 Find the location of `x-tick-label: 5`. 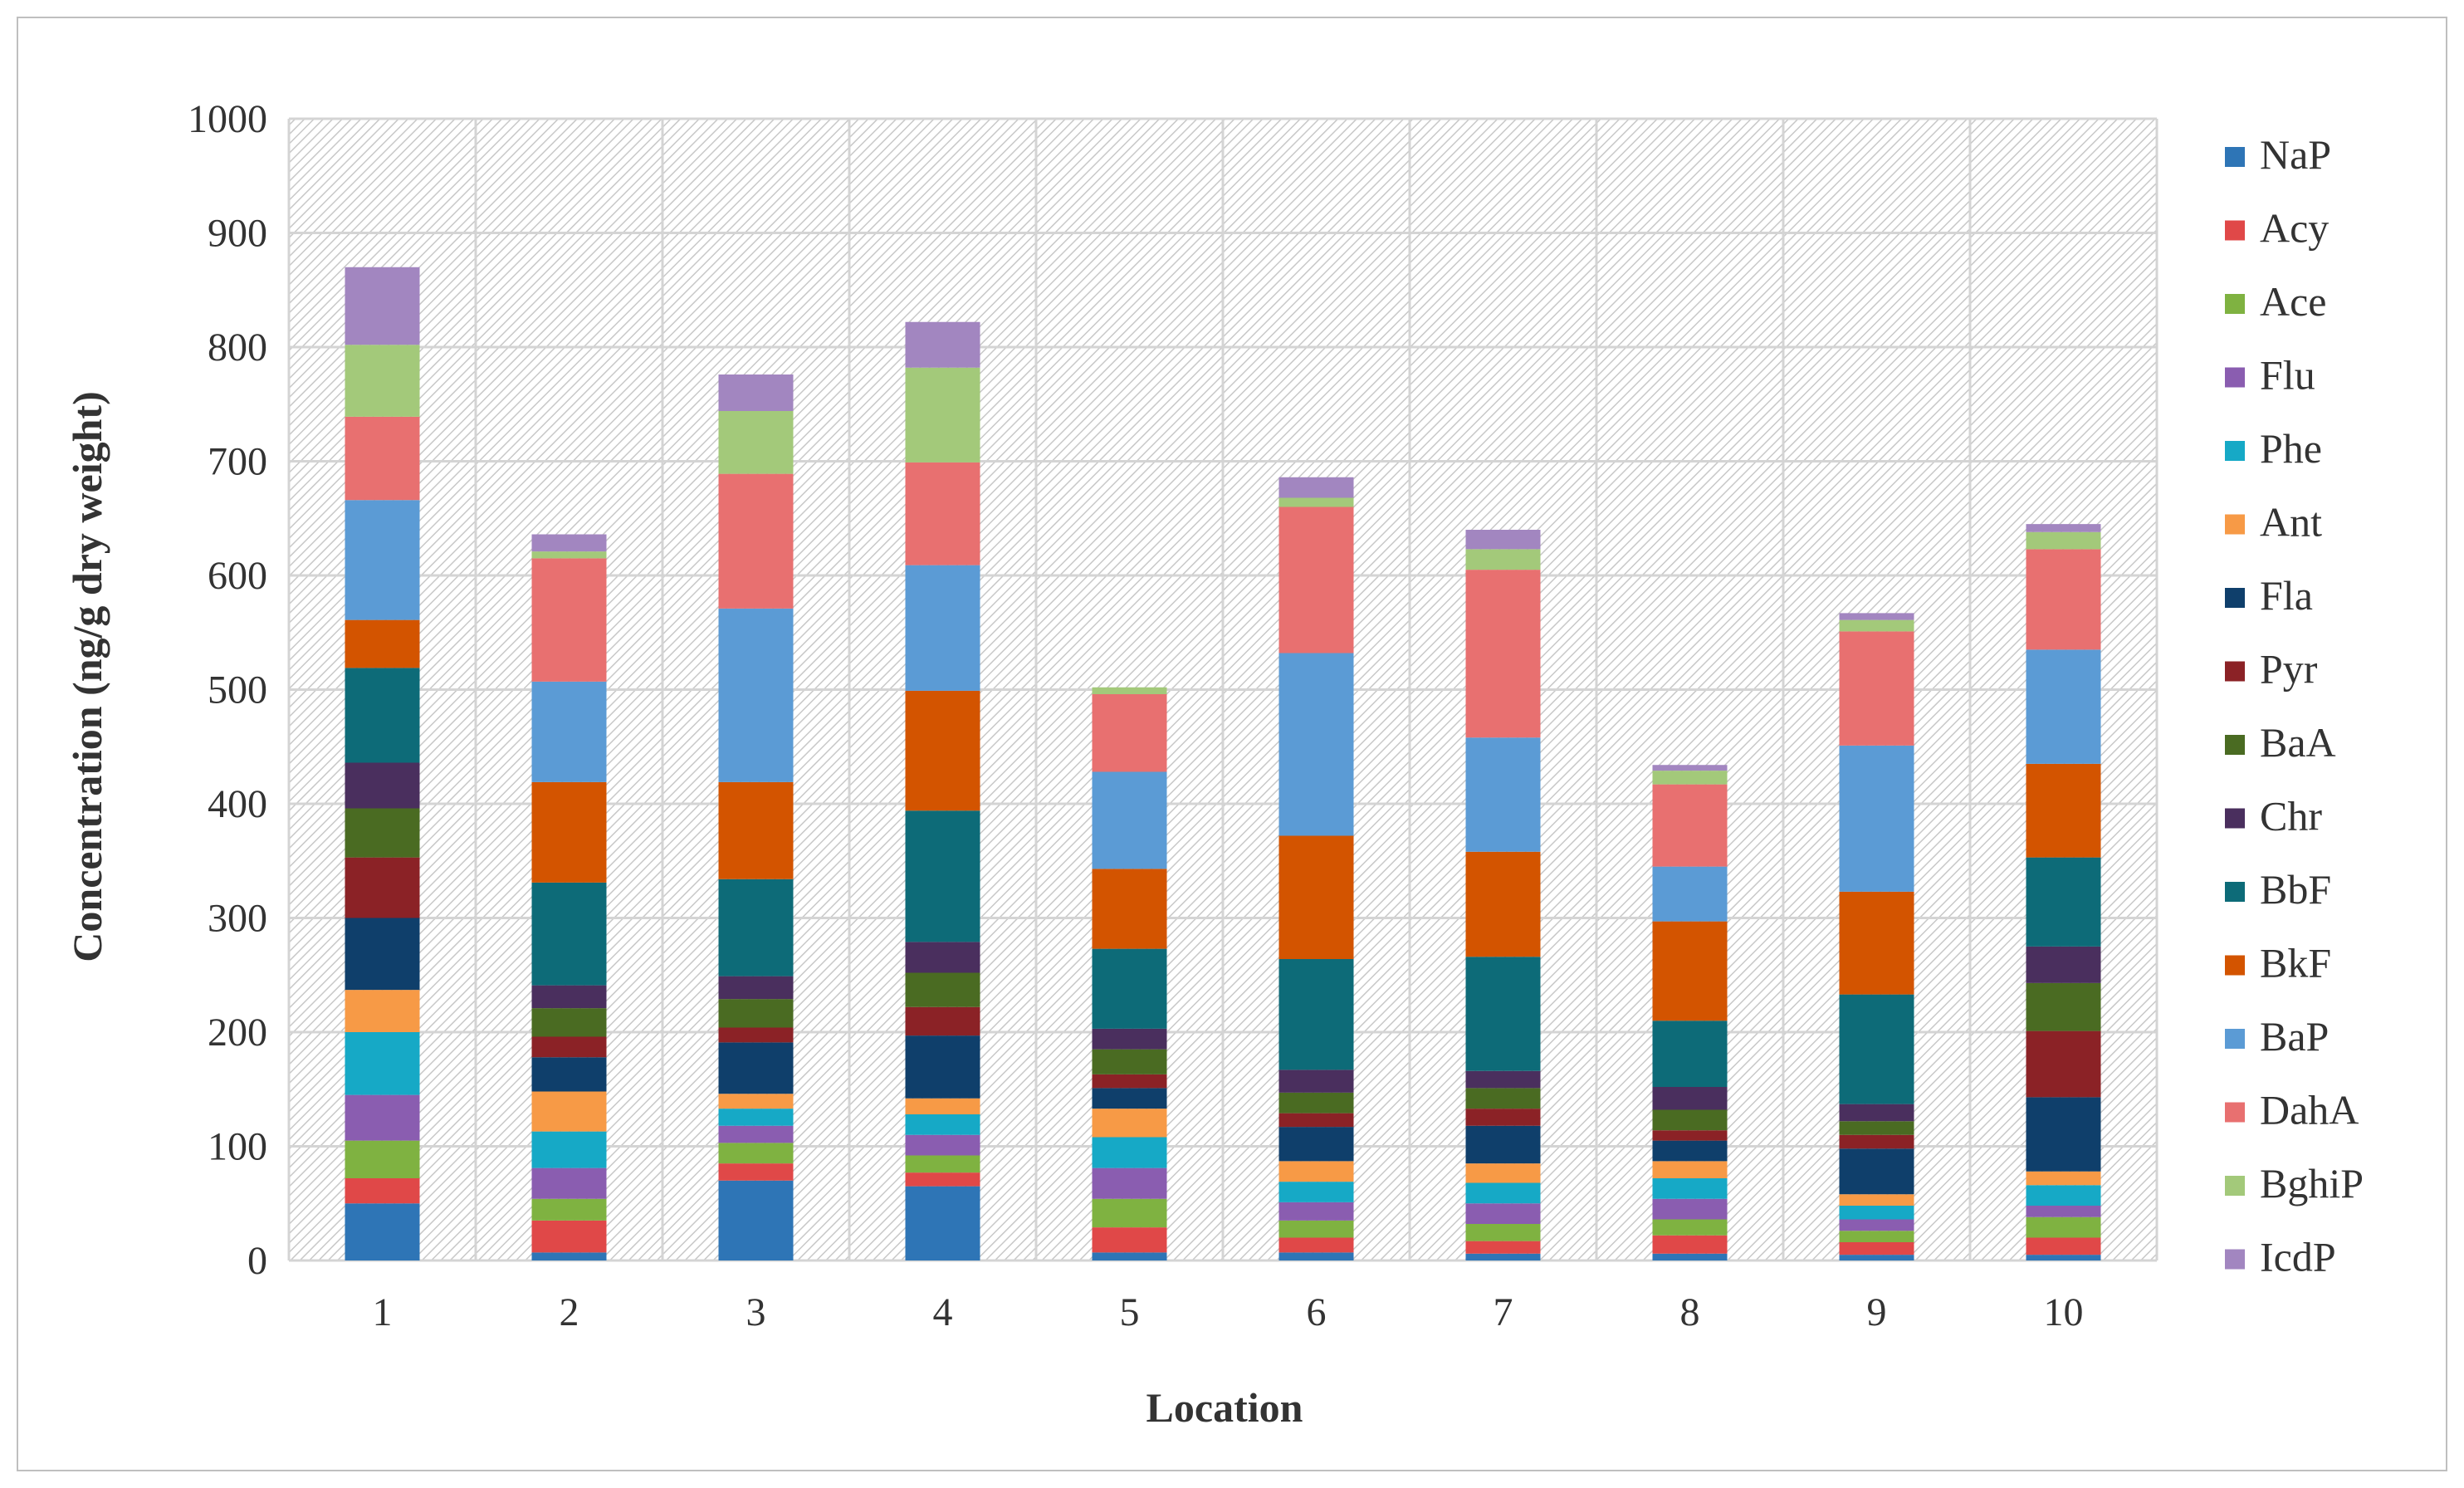

x-tick-label: 5 is located at coordinates (1130, 1312).